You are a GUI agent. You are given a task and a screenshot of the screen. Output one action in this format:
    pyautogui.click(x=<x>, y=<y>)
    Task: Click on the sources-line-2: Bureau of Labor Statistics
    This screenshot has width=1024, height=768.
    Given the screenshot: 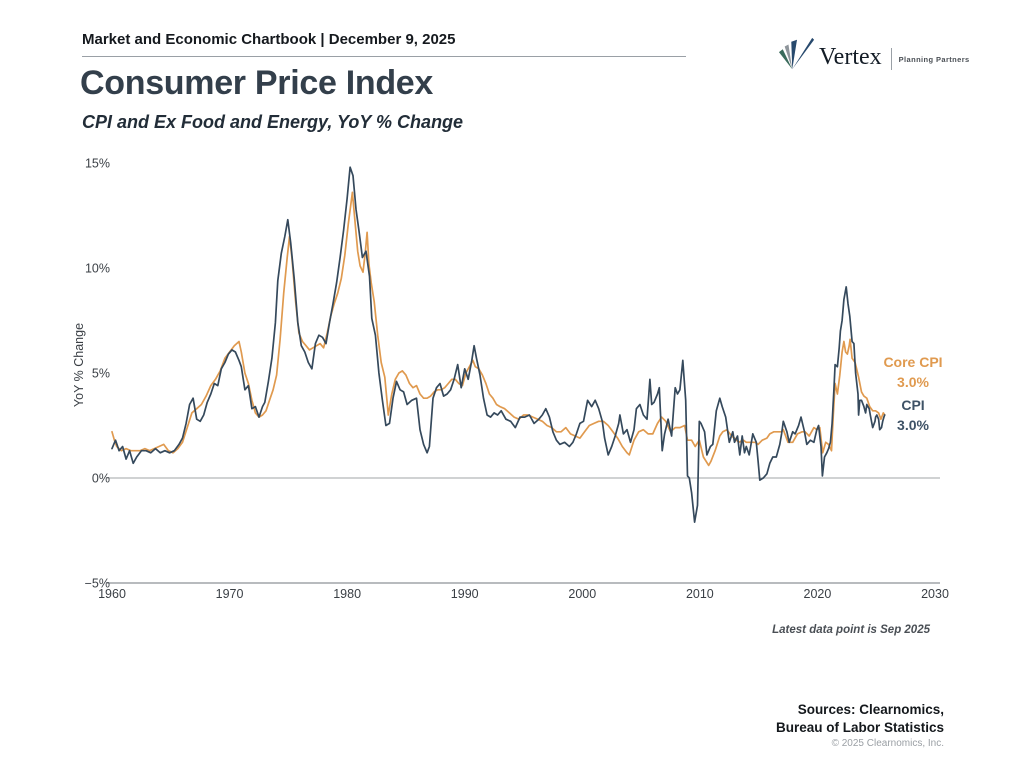 What is the action you would take?
    pyautogui.click(x=859, y=727)
    